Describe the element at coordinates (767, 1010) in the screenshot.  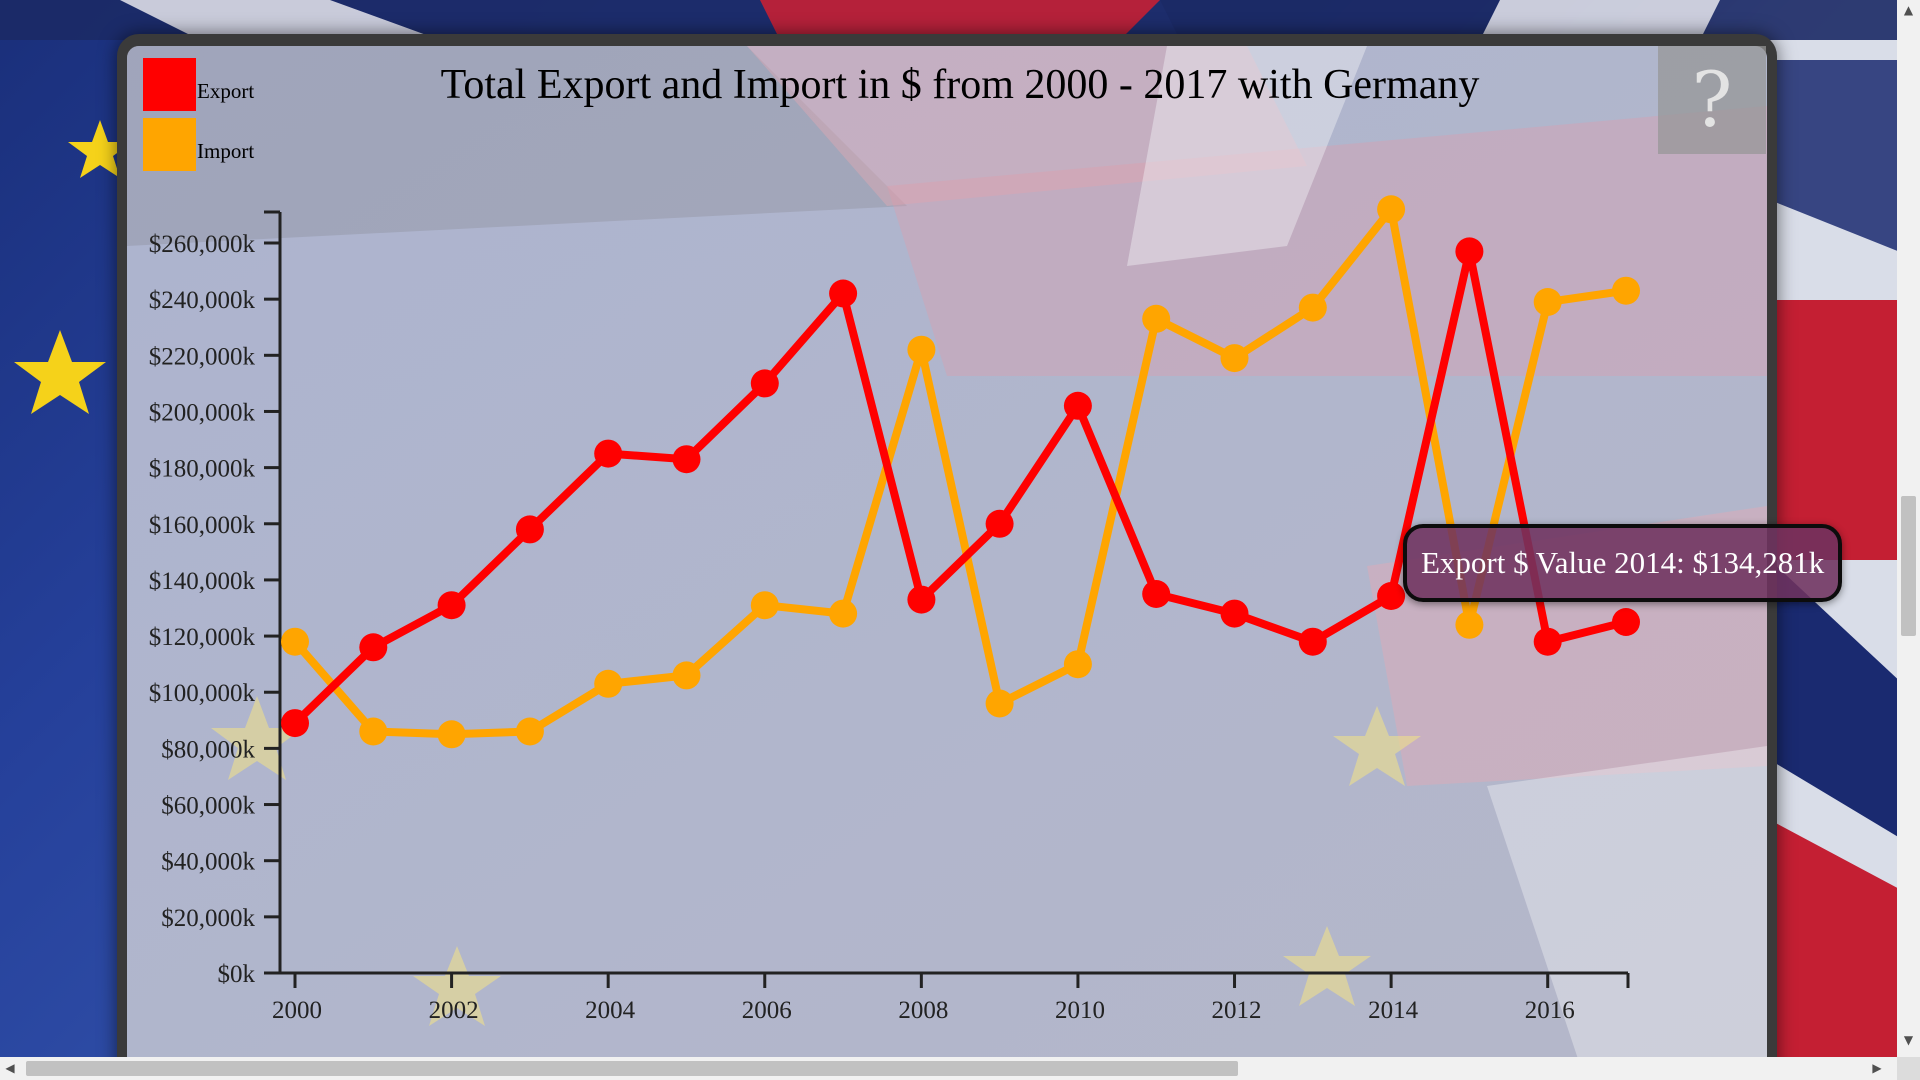
I see `x-tick-label: 2006` at that location.